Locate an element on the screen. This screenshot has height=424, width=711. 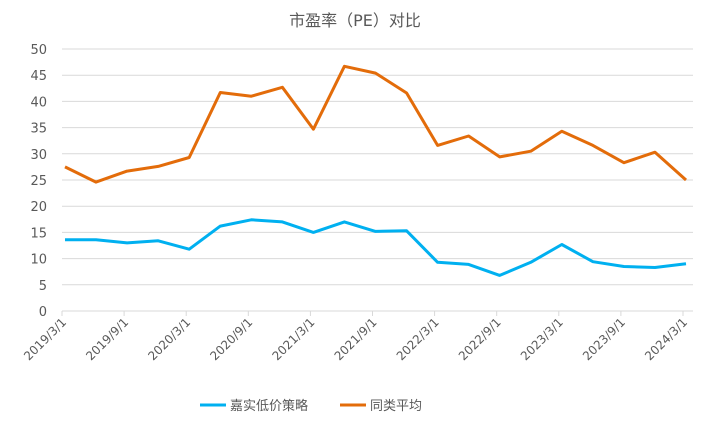
x-tick-label: 2024/3/1 is located at coordinates (666, 339).